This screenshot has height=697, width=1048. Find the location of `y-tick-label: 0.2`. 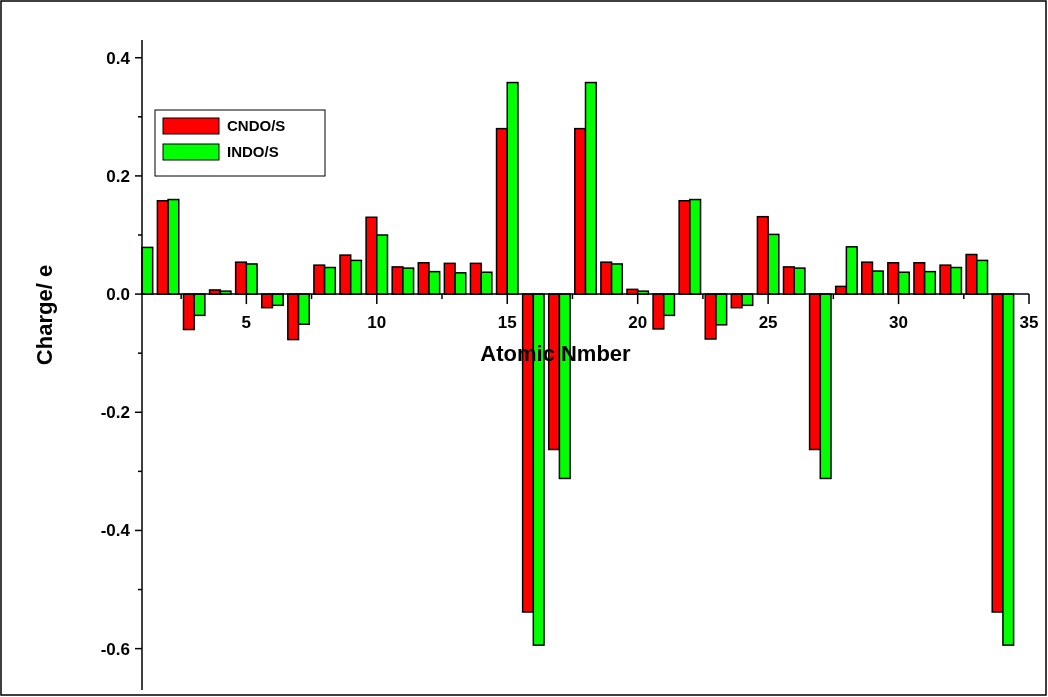

y-tick-label: 0.2 is located at coordinates (118, 176).